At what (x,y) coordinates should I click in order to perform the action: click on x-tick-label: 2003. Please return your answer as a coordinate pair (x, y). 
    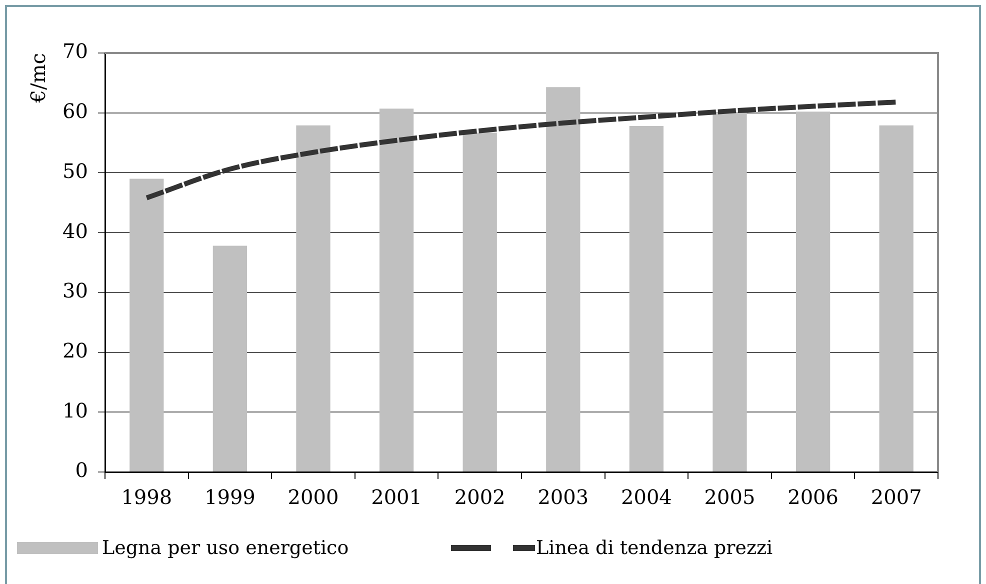
    Looking at the image, I should click on (563, 497).